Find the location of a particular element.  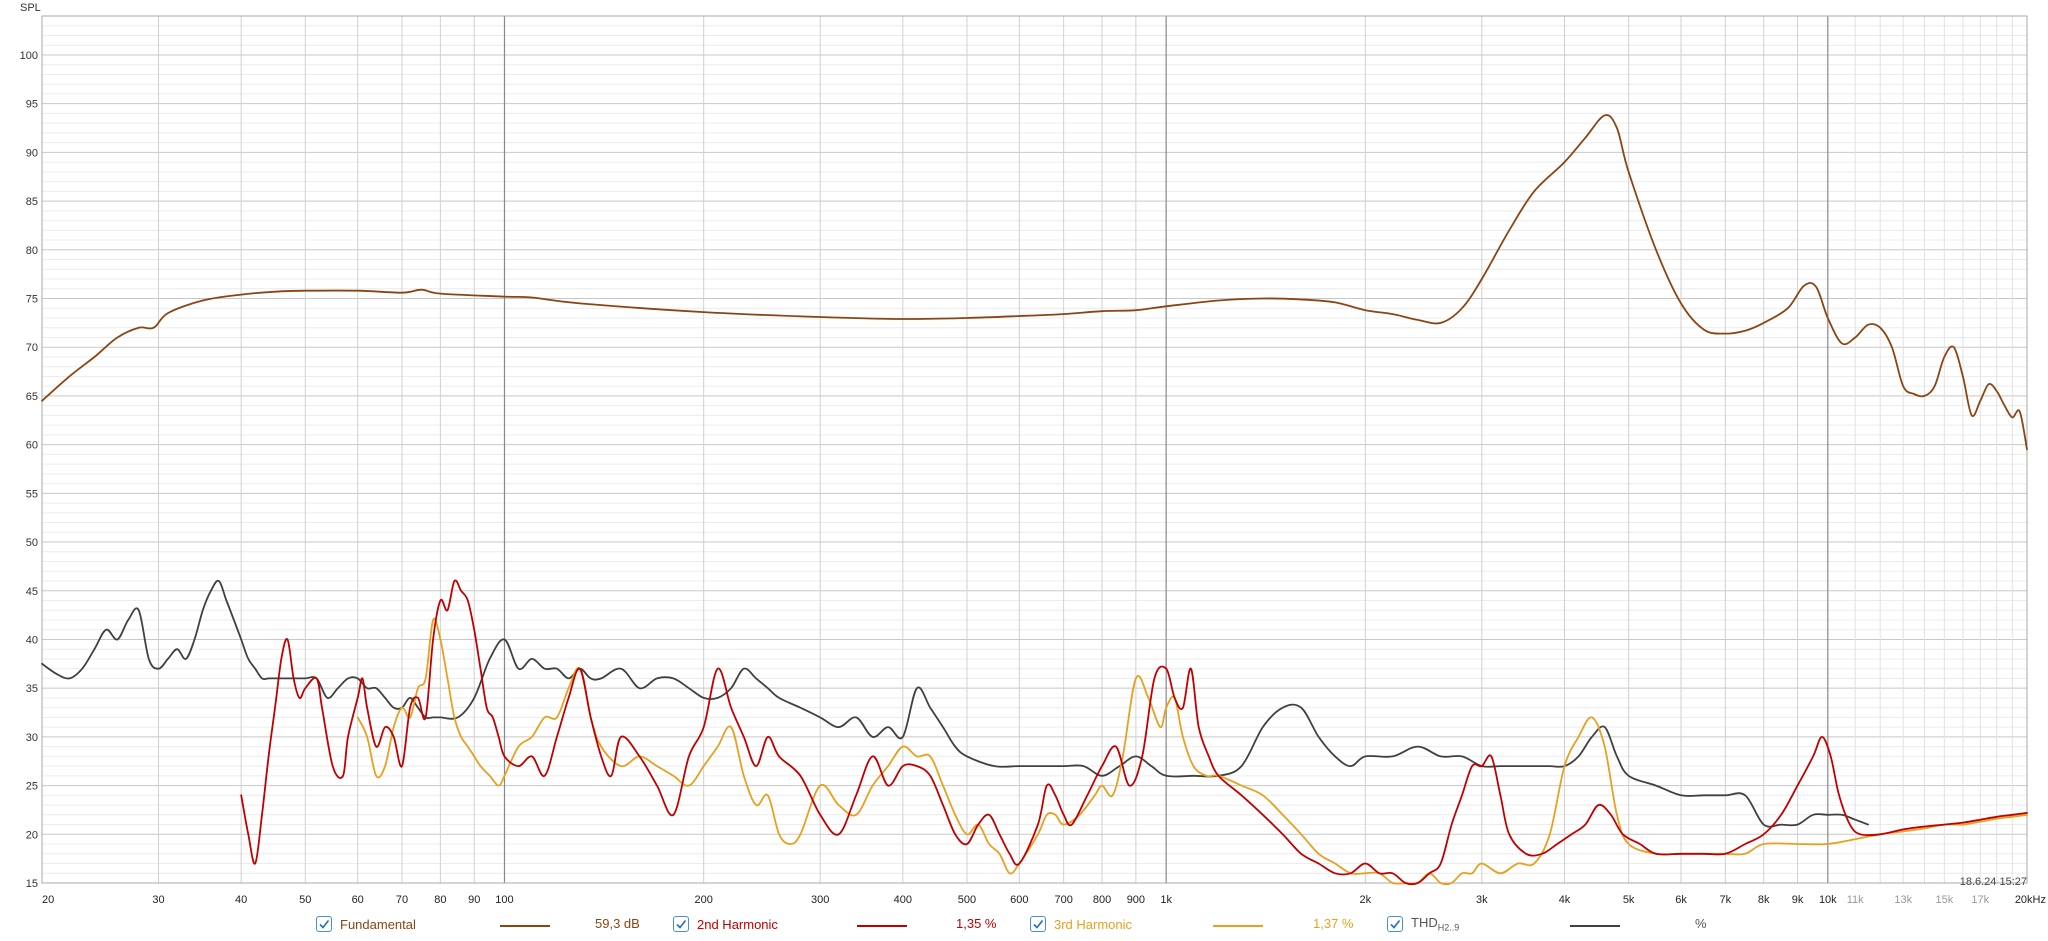

x-tick-label: 50 is located at coordinates (305, 900).